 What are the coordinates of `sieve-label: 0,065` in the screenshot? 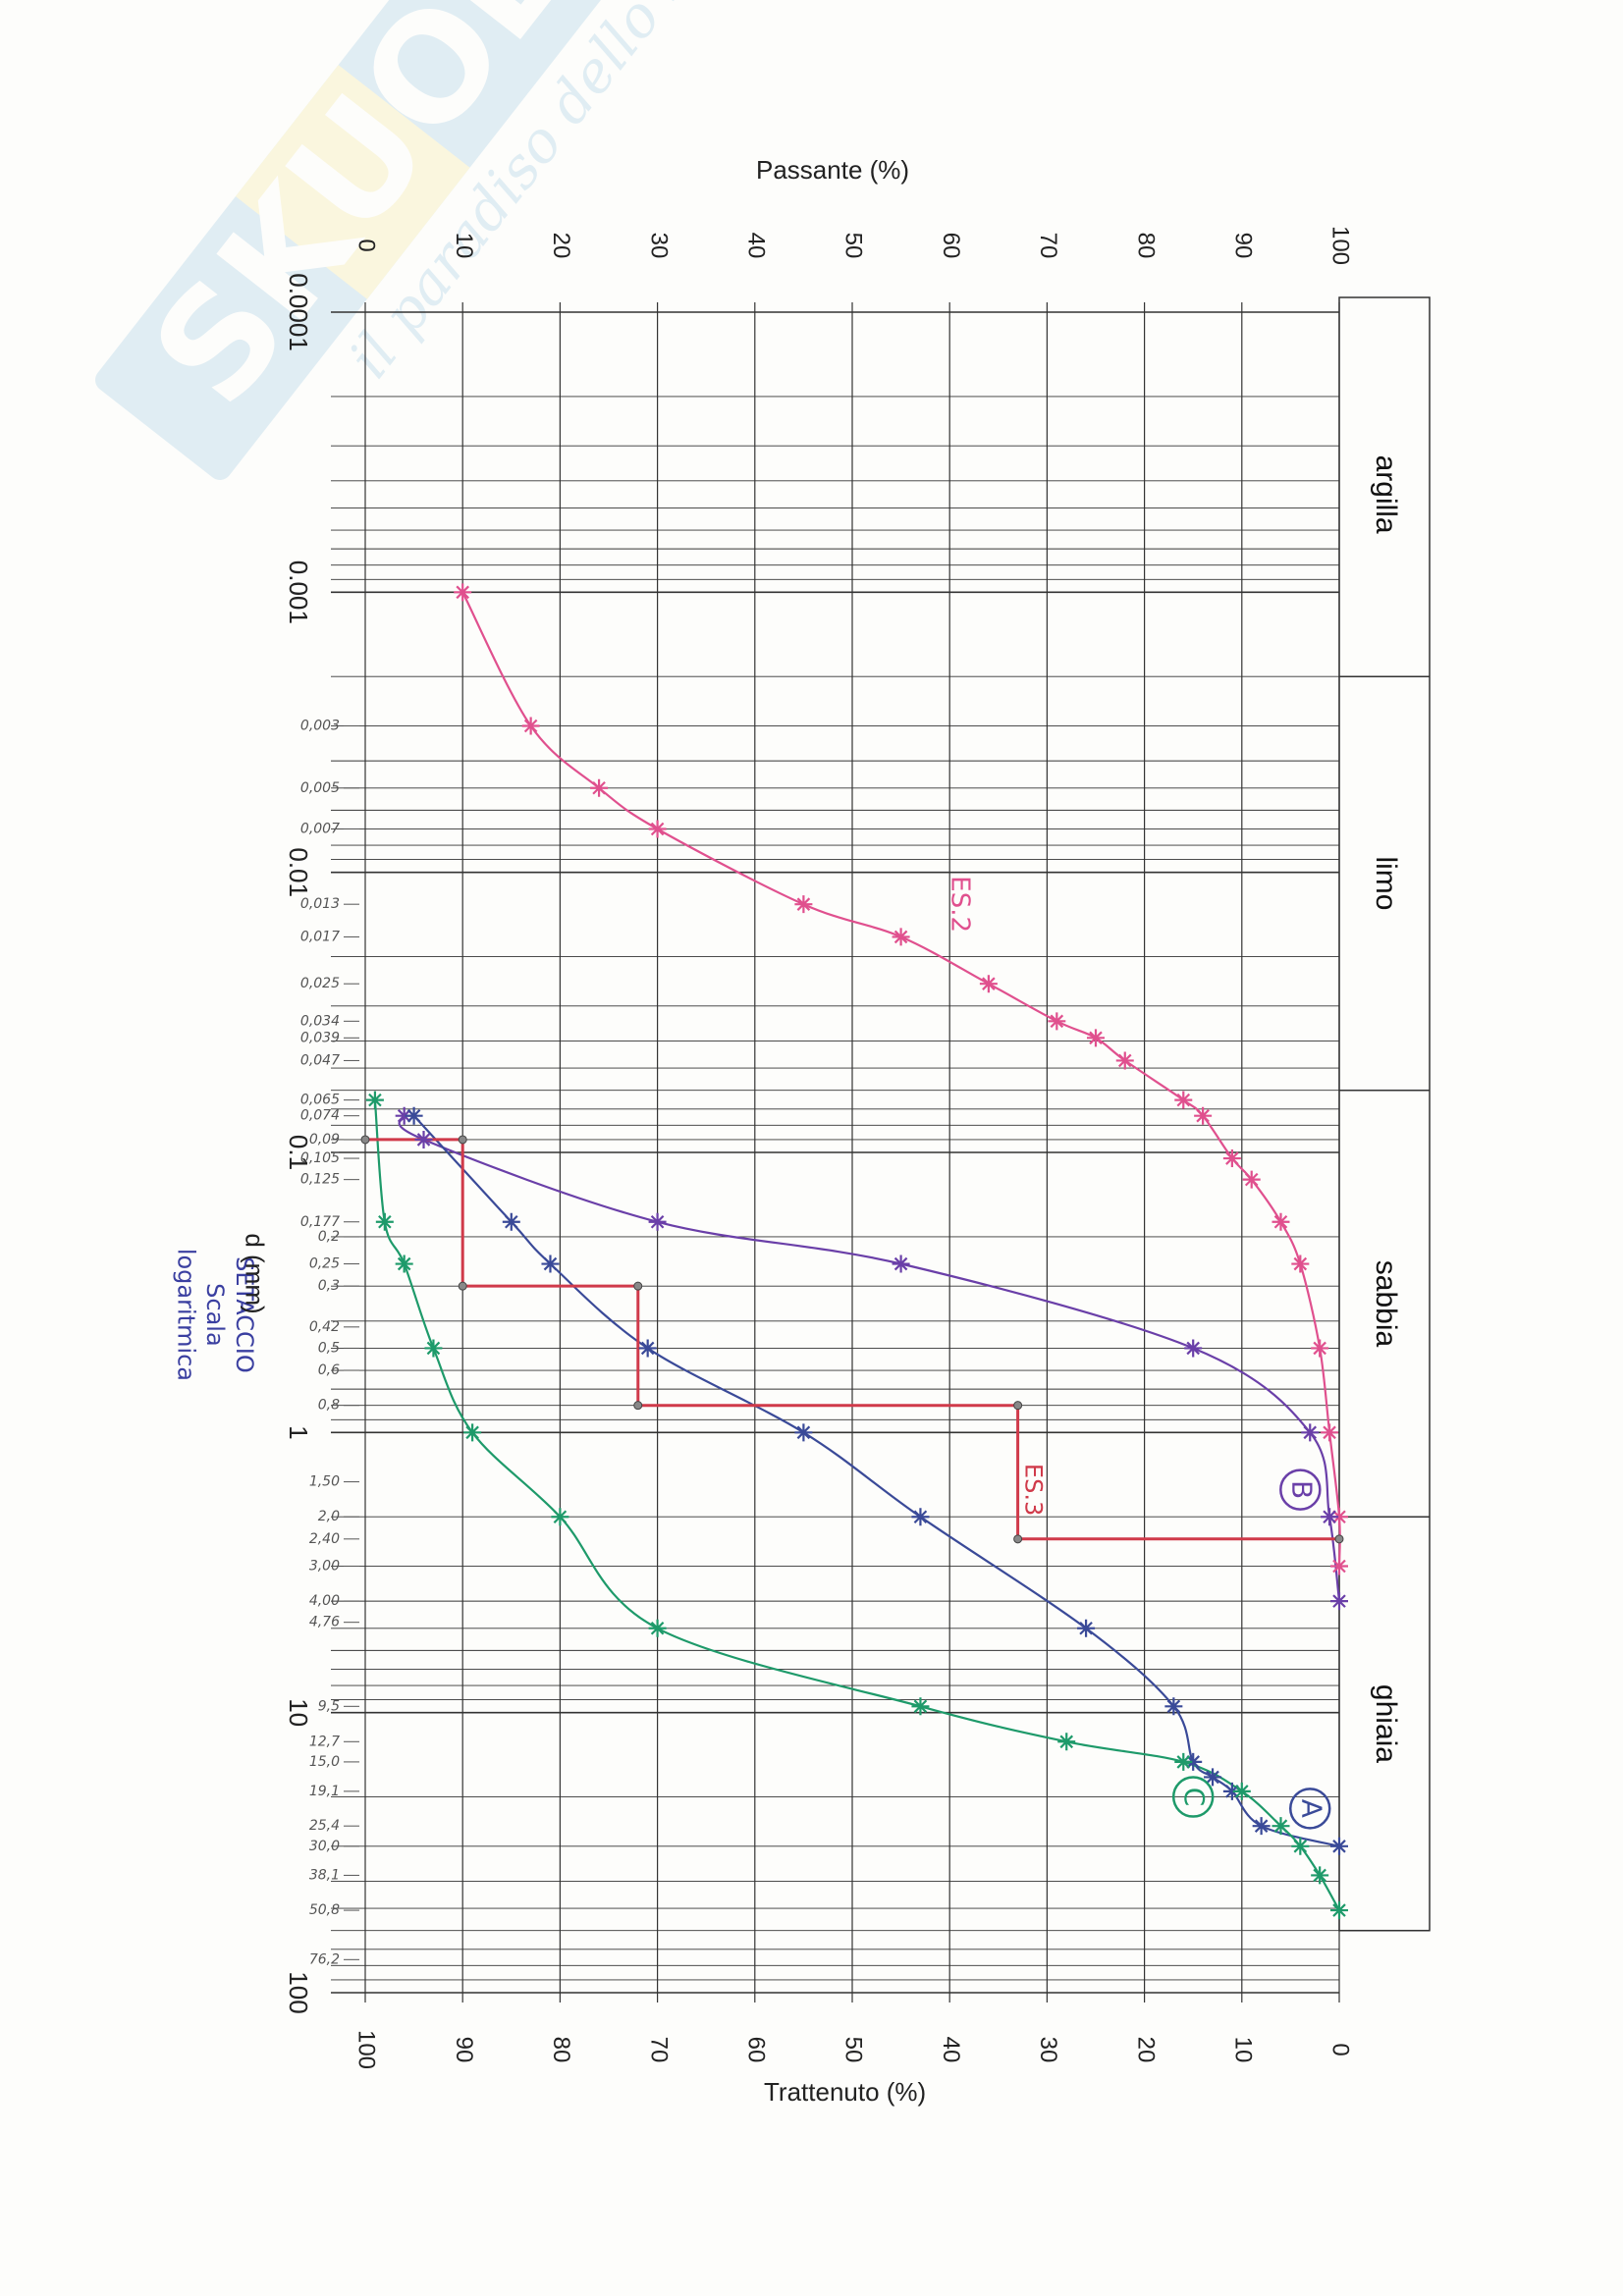 It's located at (320, 1100).